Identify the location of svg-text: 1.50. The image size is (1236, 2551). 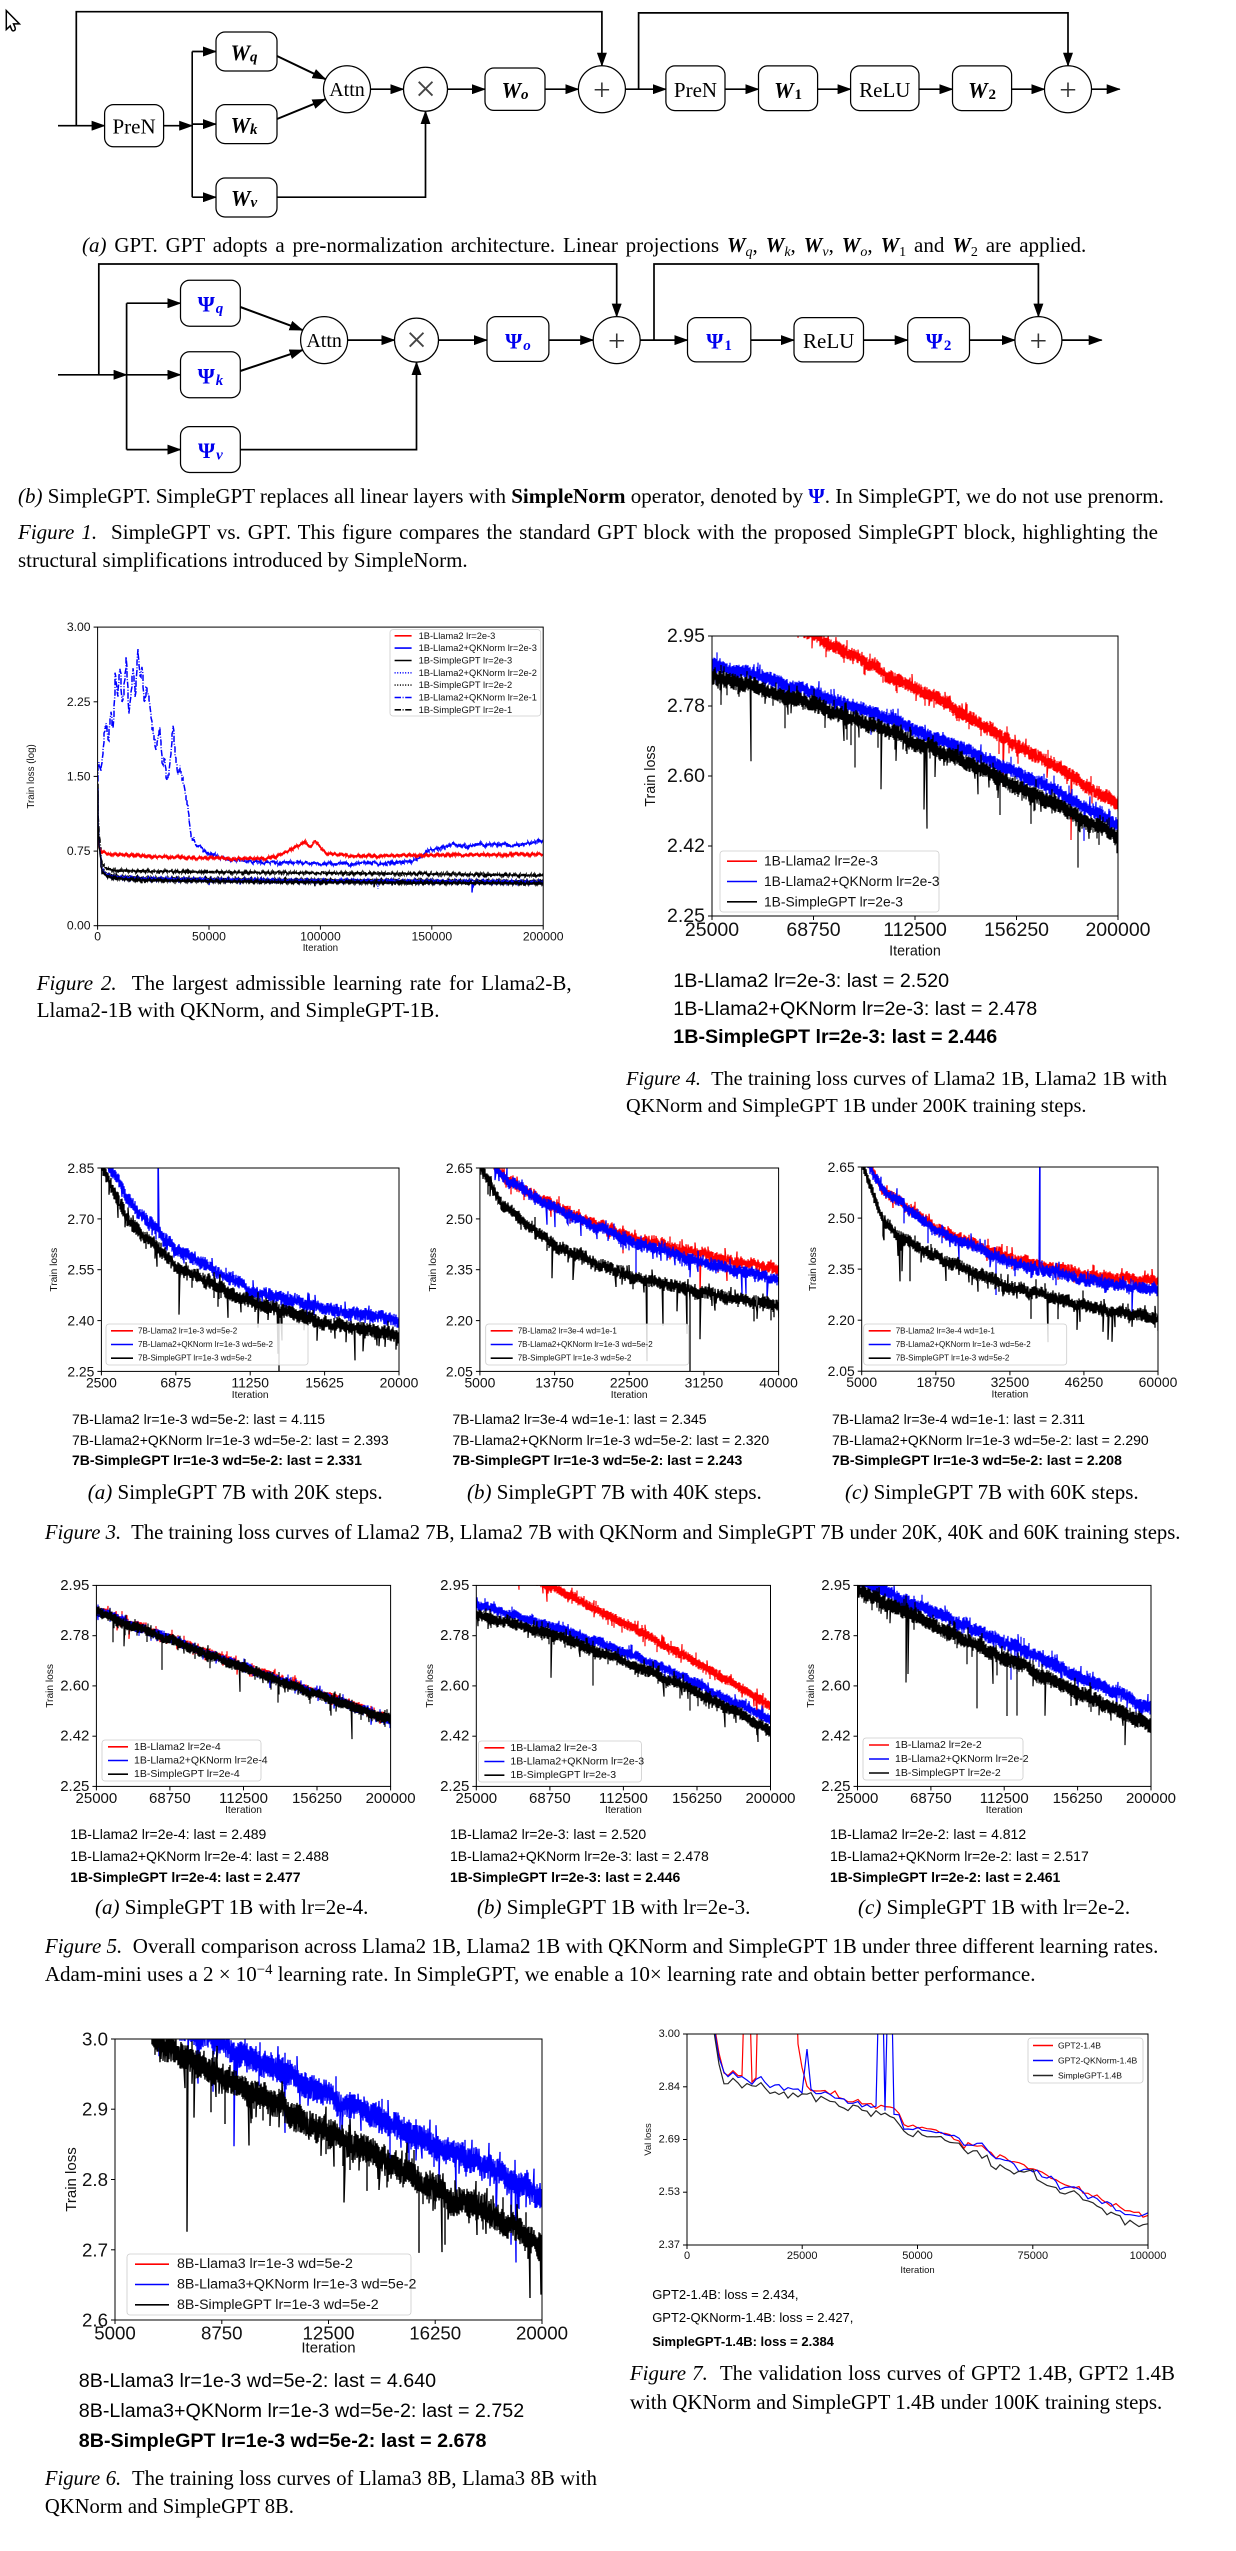
(79, 776).